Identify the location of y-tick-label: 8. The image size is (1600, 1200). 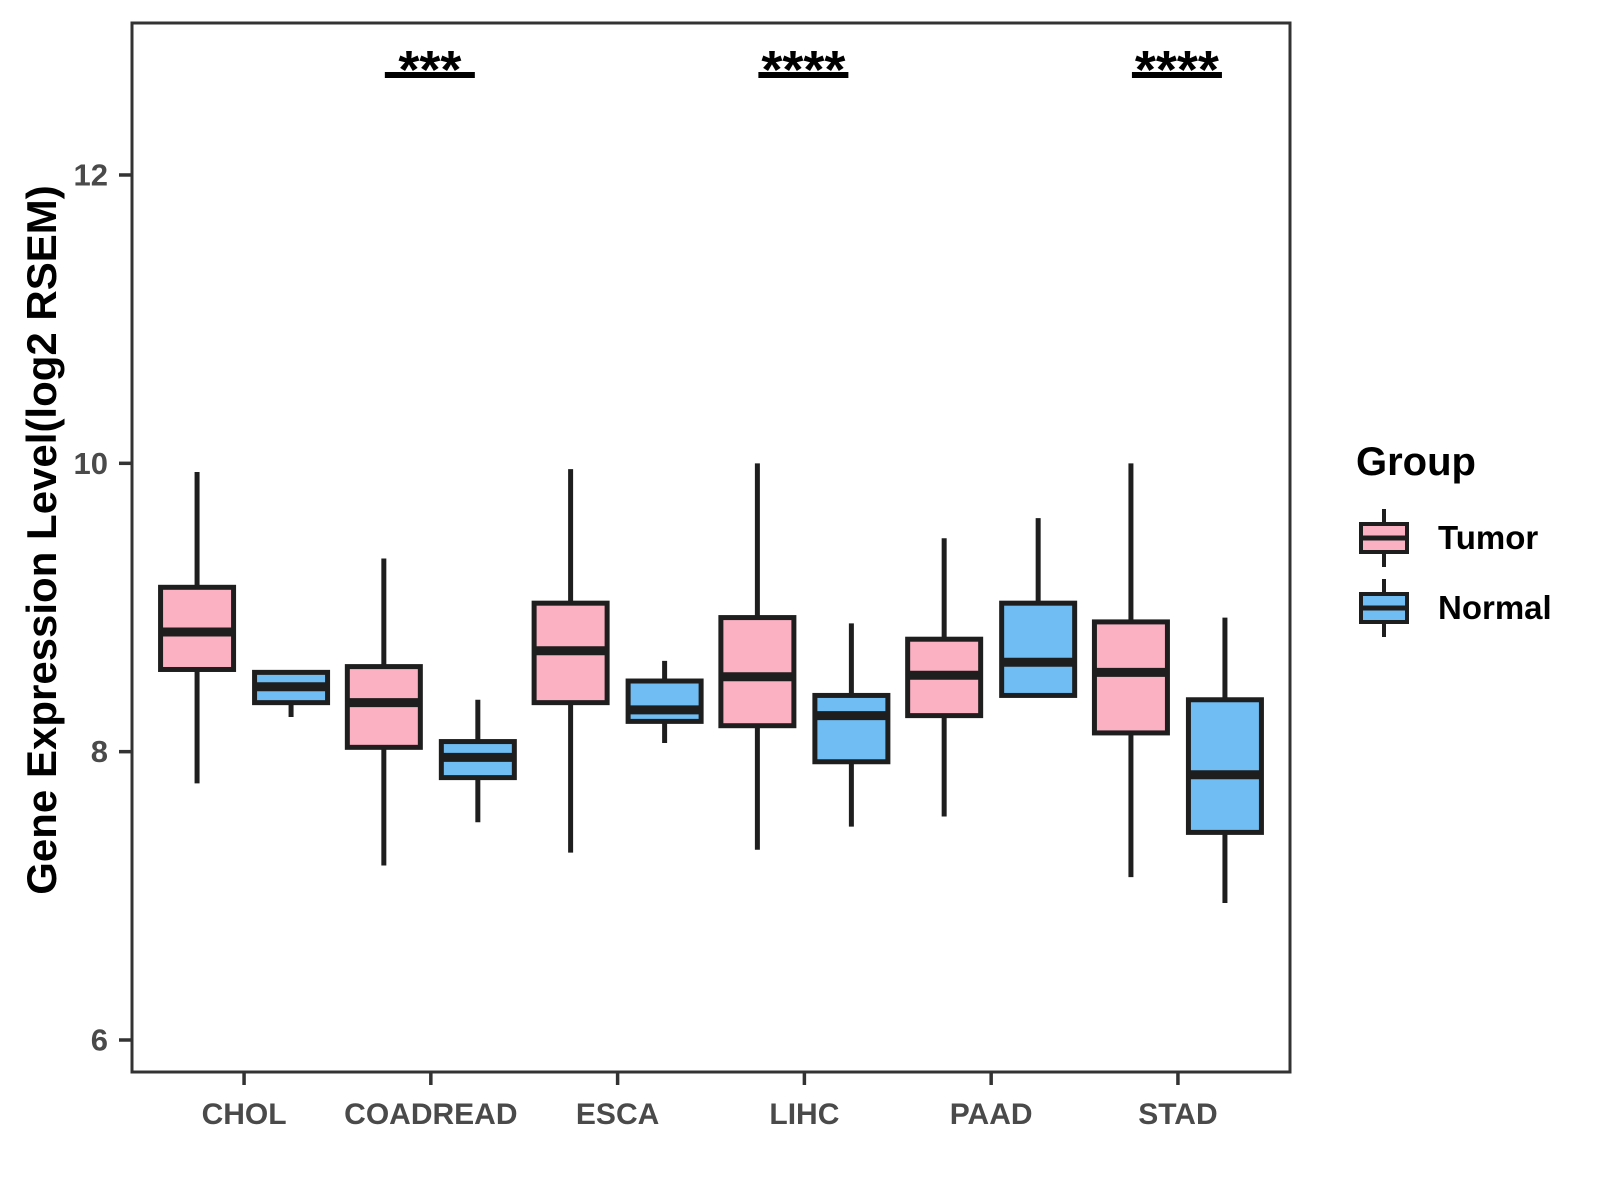
(99, 751).